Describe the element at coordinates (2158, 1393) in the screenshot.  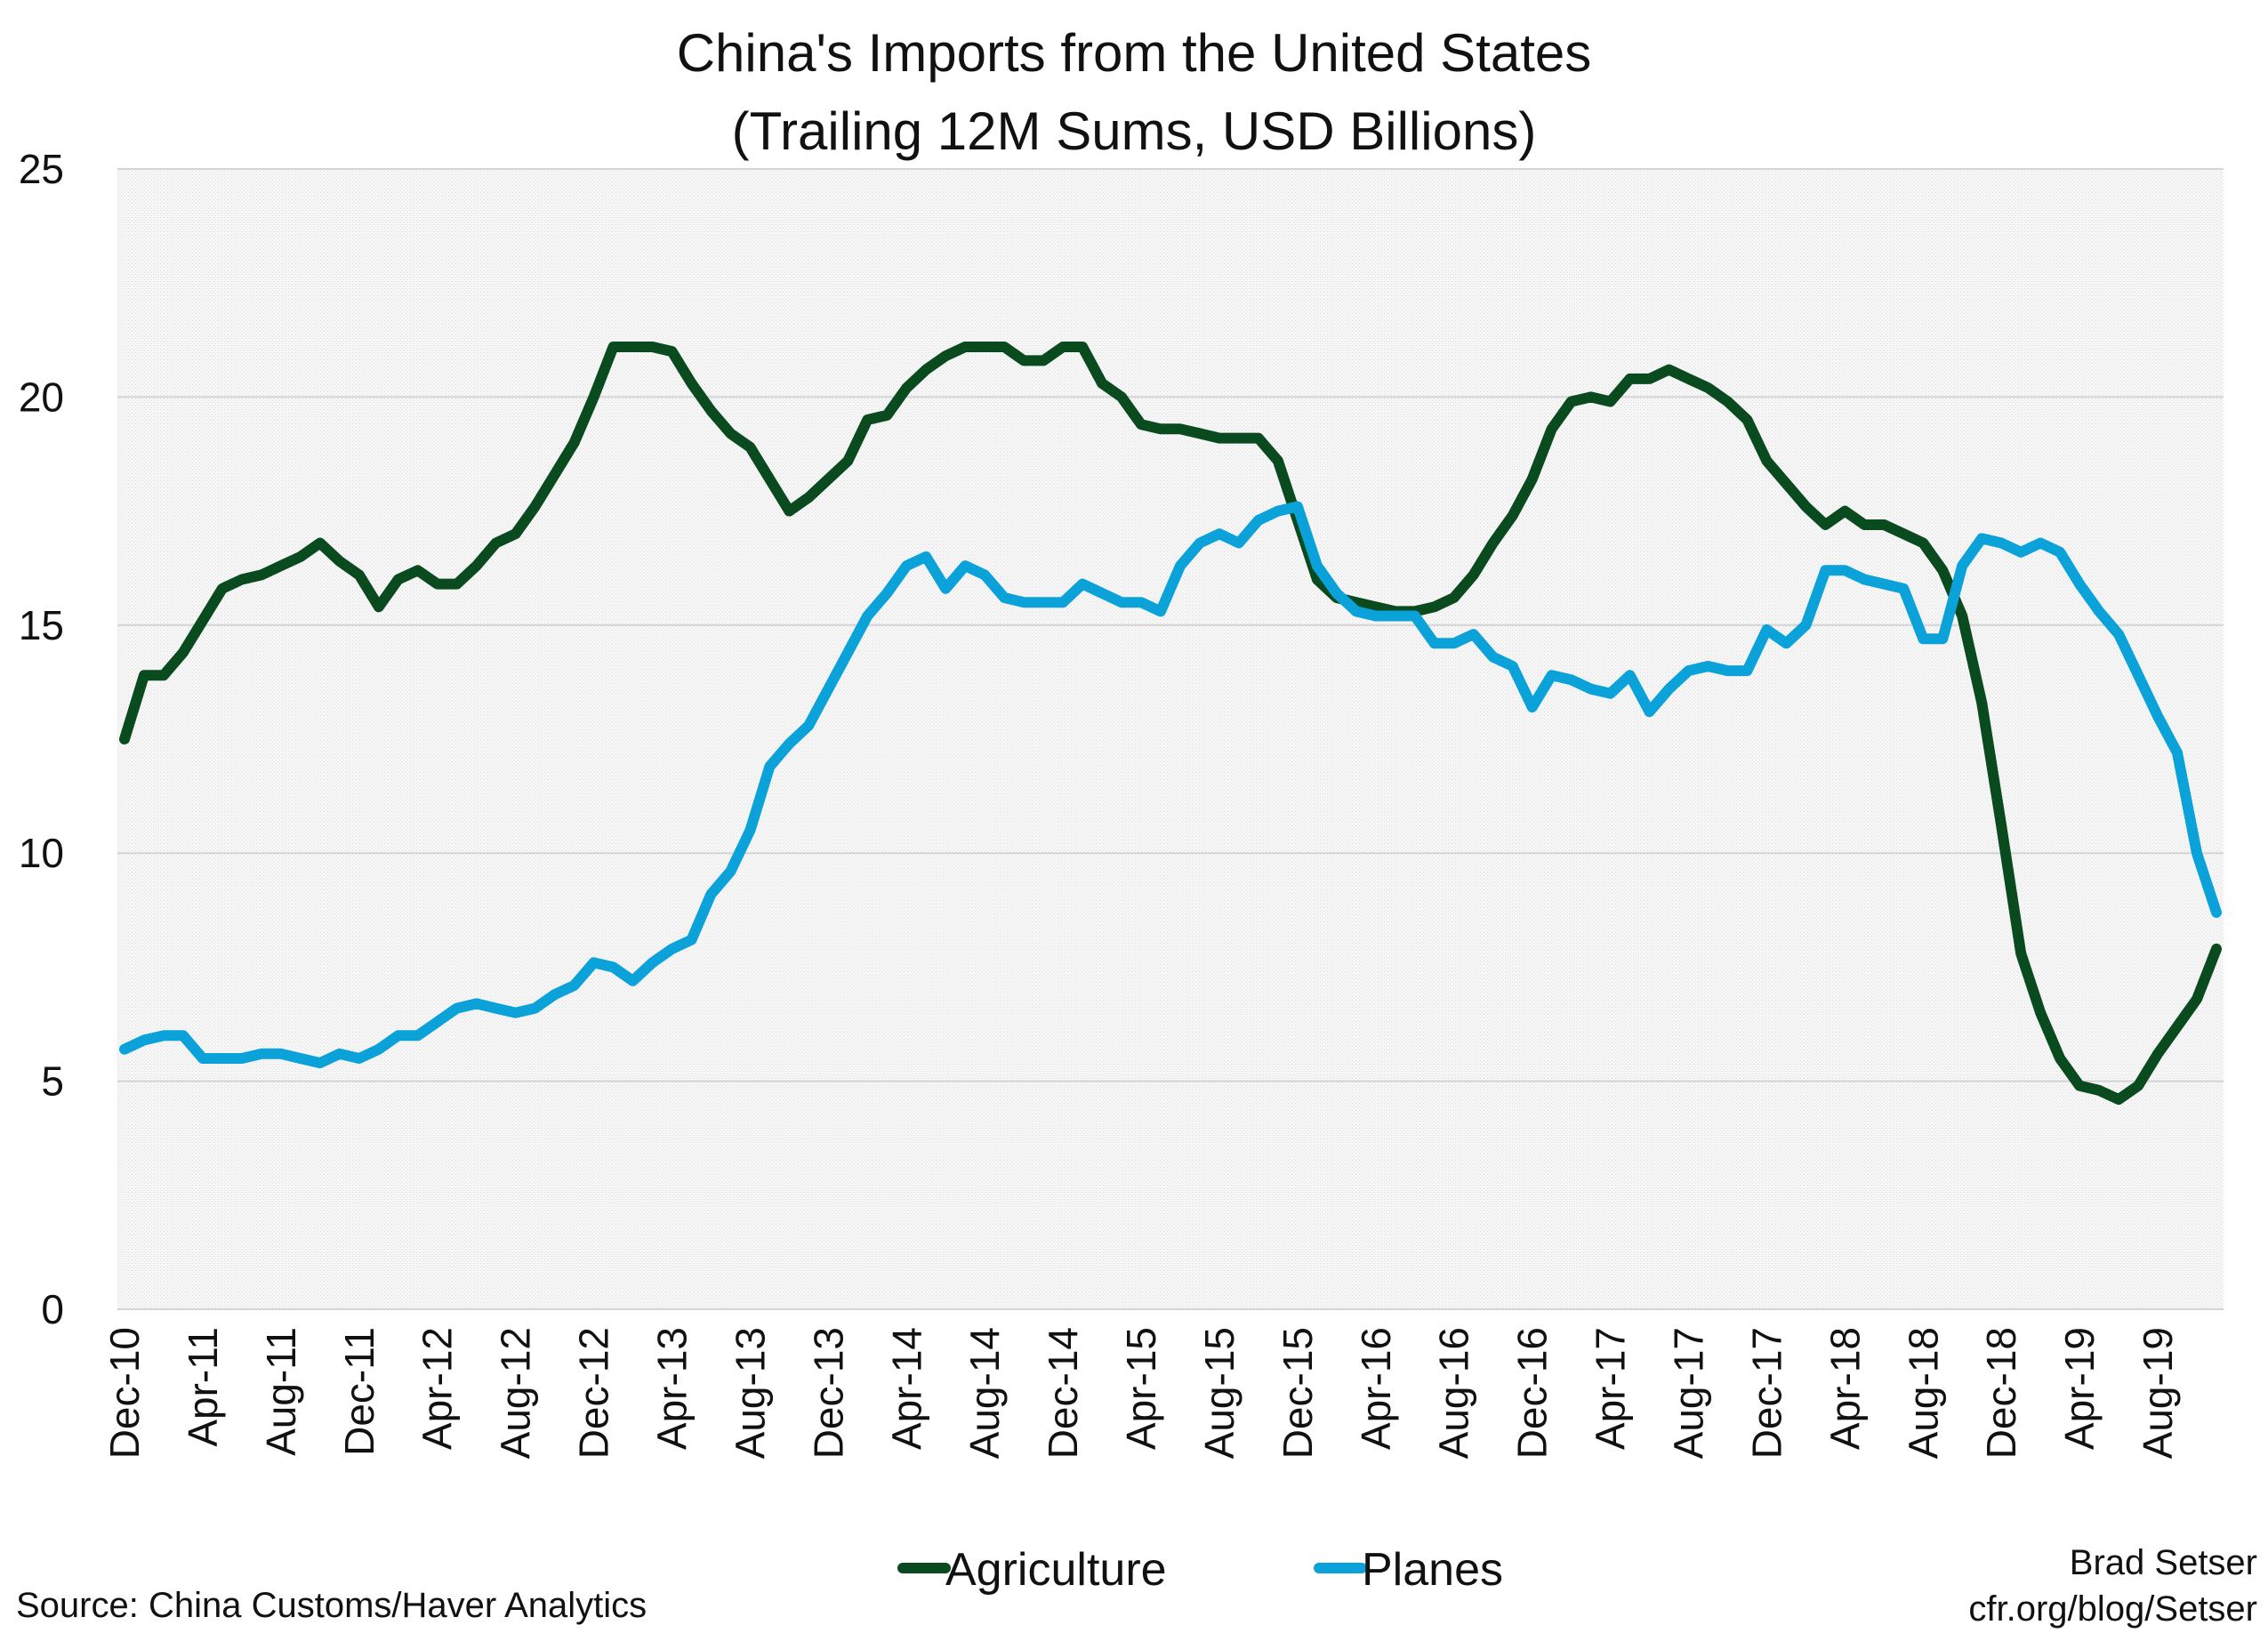
I see `x-tick-label: Aug-19` at that location.